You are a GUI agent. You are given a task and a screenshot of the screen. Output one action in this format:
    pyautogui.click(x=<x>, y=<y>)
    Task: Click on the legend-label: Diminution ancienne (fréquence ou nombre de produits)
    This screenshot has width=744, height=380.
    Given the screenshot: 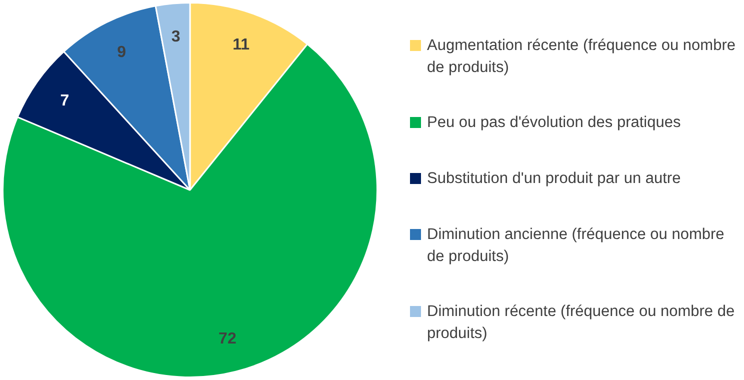 What is the action you would take?
    pyautogui.click(x=576, y=245)
    